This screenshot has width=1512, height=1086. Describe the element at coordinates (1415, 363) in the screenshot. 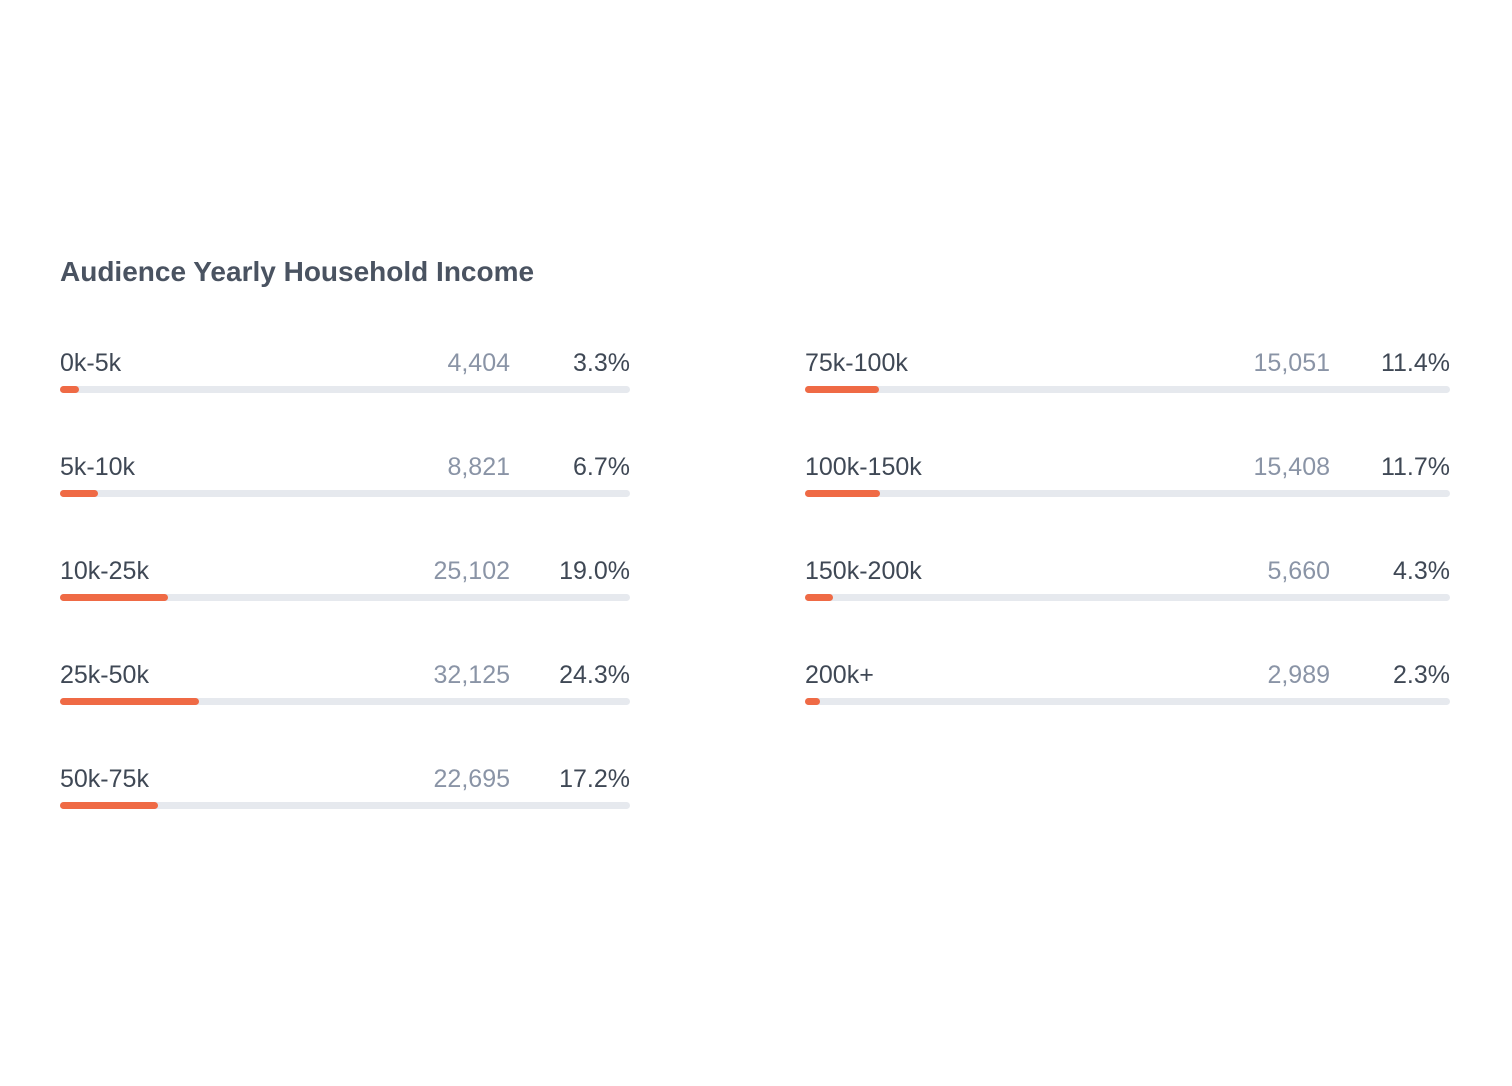

I see `audience-percent: 11.4%` at that location.